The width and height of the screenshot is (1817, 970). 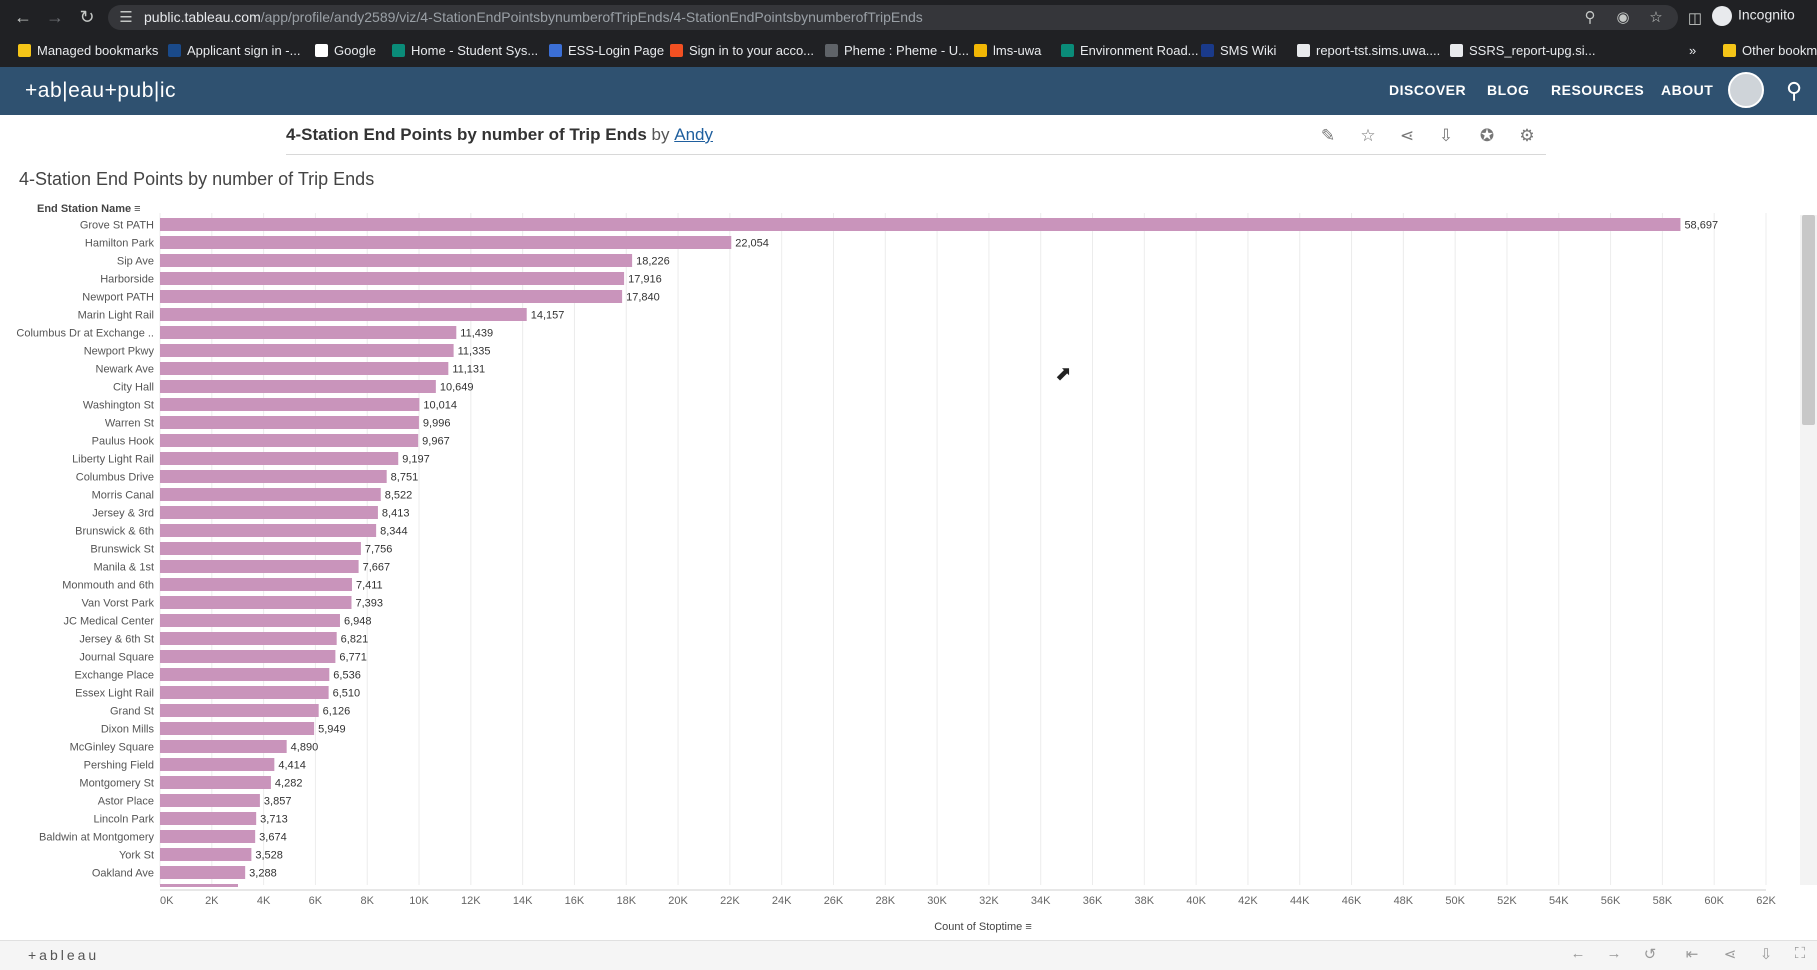 What do you see at coordinates (660, 134) in the screenshot?
I see `viz-by-text: by` at bounding box center [660, 134].